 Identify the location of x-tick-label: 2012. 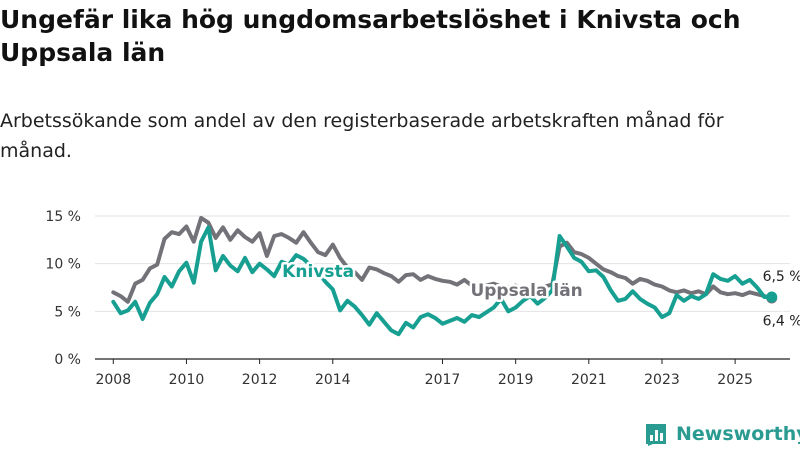
(260, 380).